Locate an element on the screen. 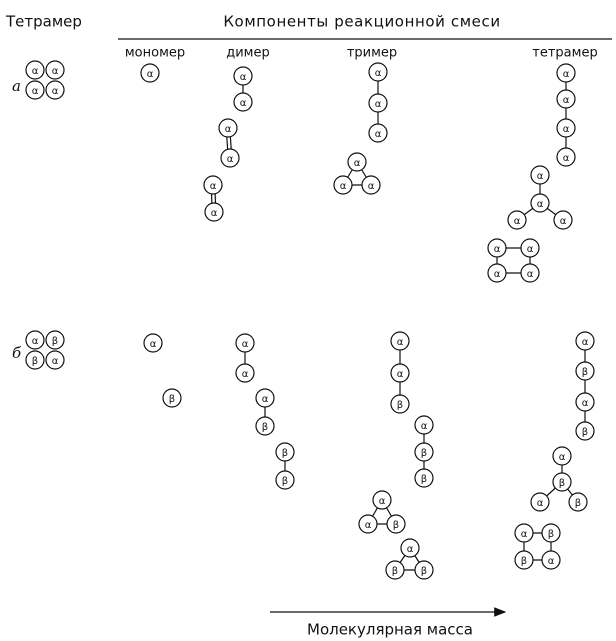 This screenshot has width=616, height=641. axis-label: Молекулярная масса is located at coordinates (390, 630).